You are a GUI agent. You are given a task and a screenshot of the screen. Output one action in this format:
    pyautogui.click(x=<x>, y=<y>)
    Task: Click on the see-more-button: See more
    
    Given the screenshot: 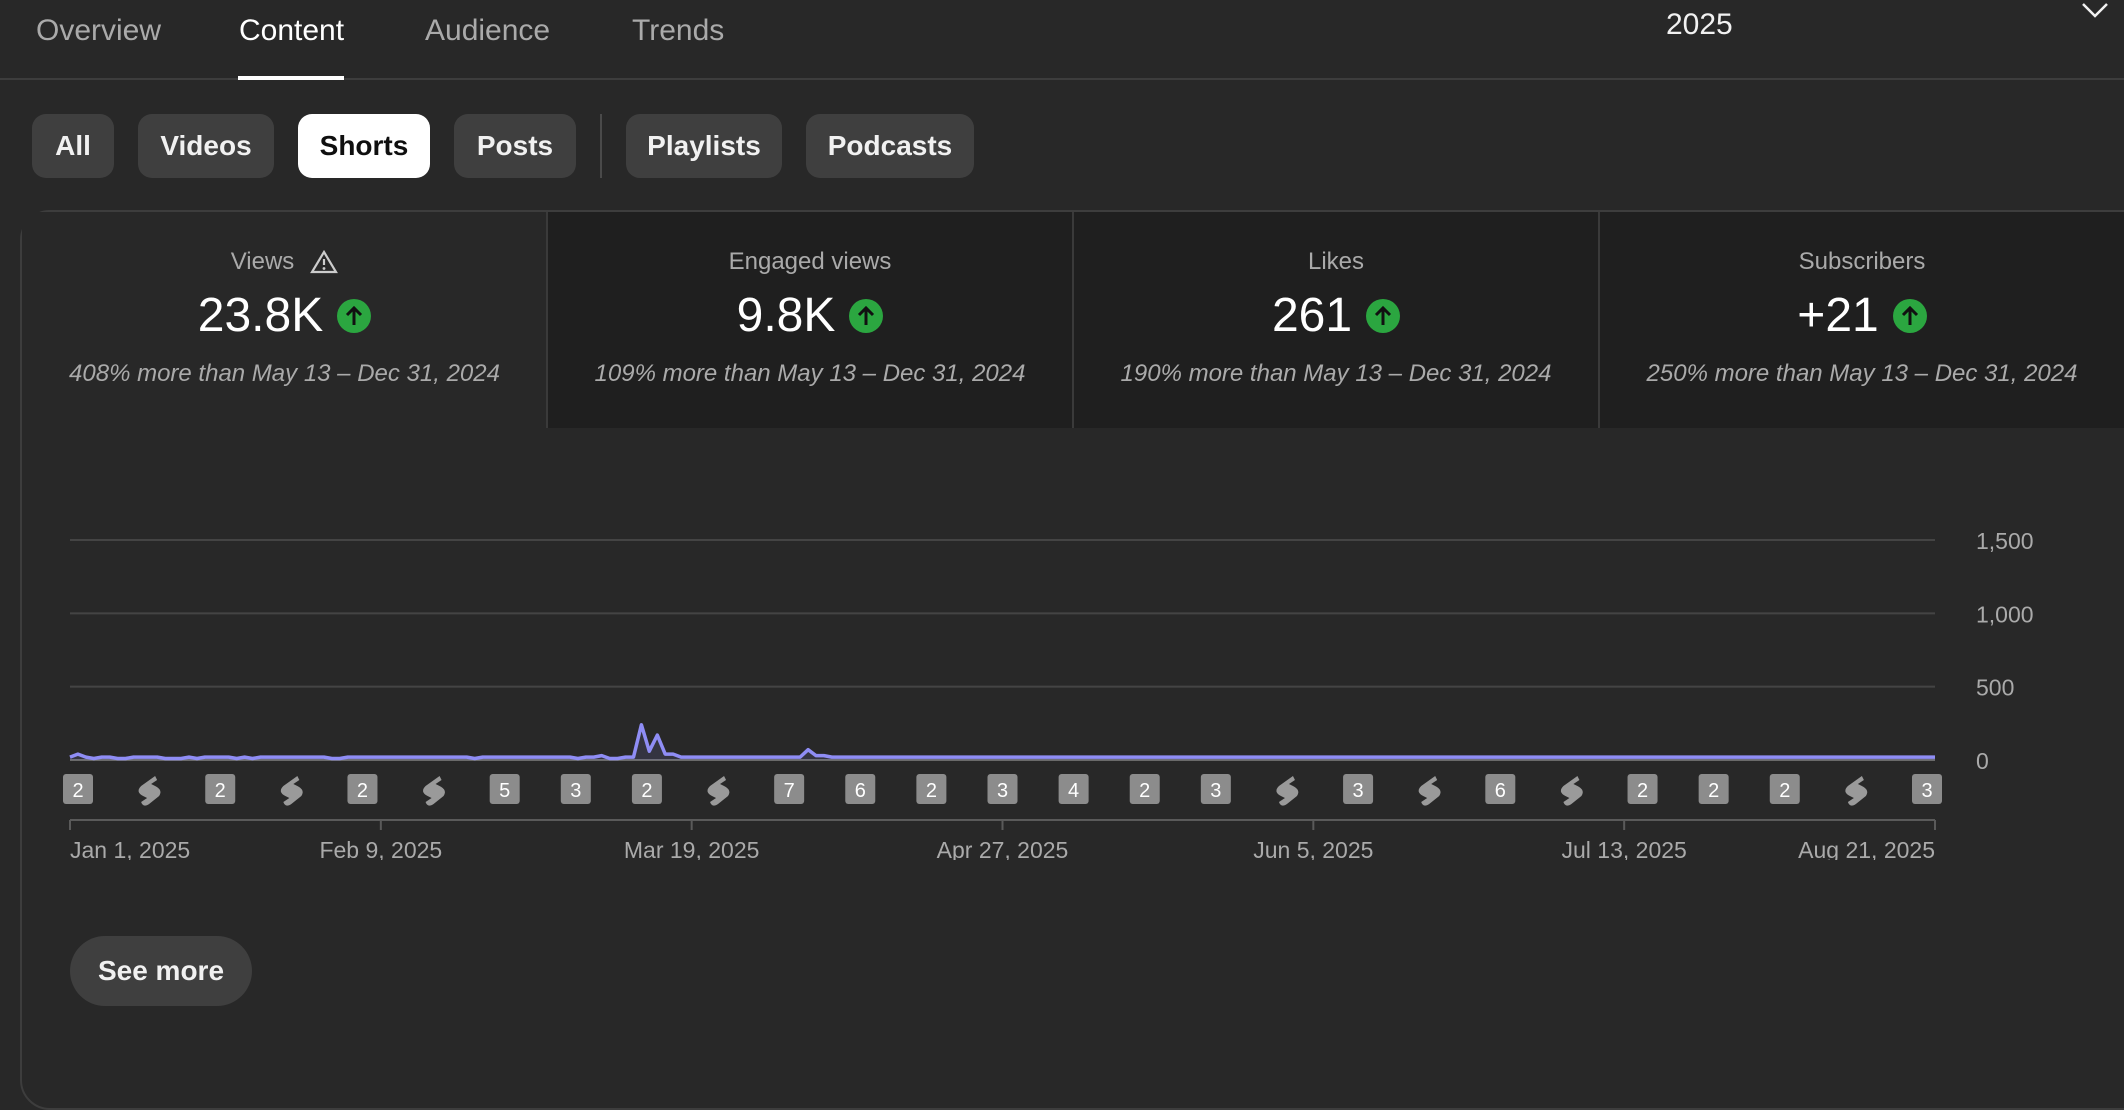 What is the action you would take?
    pyautogui.click(x=161, y=971)
    